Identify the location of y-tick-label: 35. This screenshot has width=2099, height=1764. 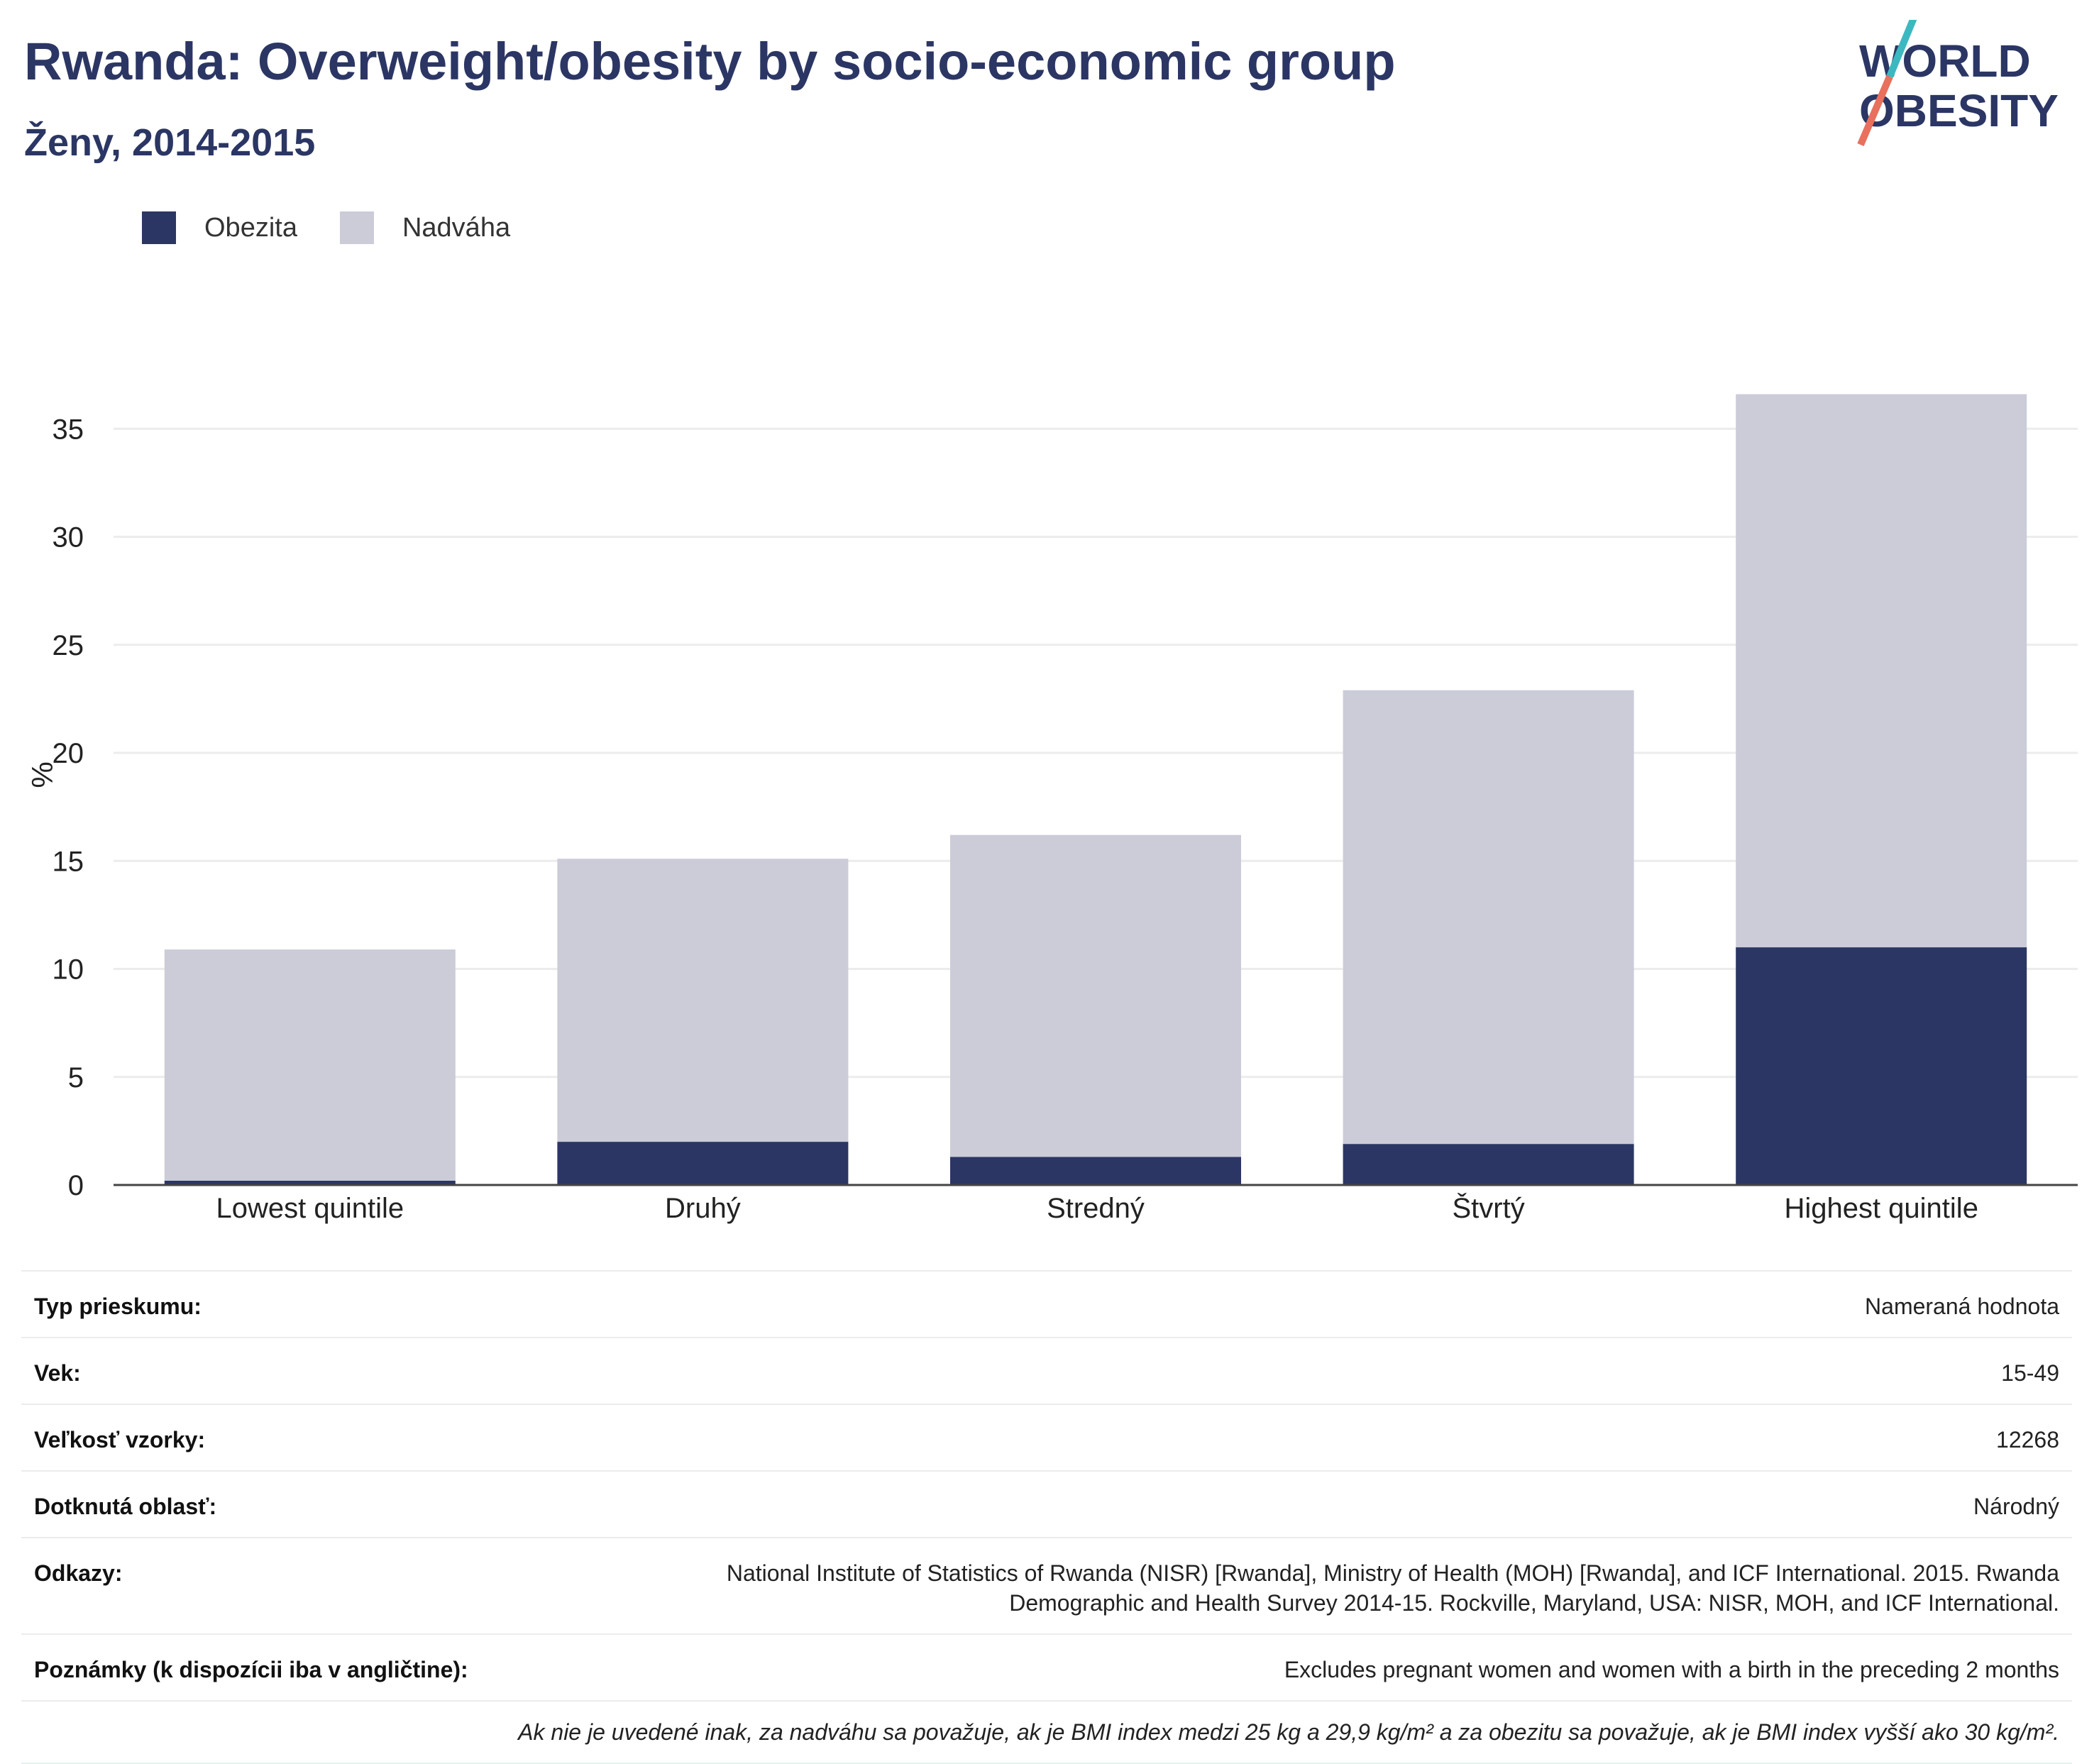
(68, 429).